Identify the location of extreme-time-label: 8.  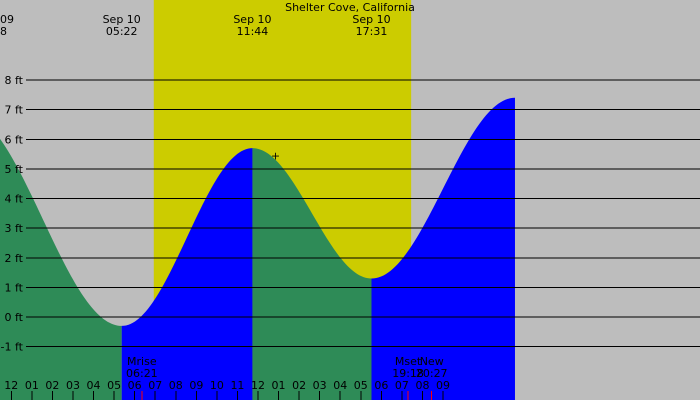
(3, 31).